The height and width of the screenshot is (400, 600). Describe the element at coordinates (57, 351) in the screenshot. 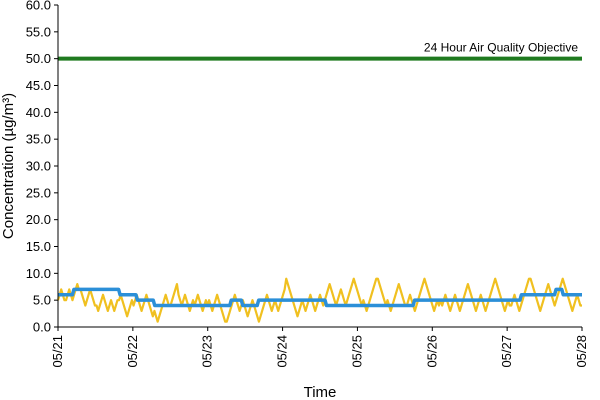

I see `x-tick-label: 05/21` at that location.